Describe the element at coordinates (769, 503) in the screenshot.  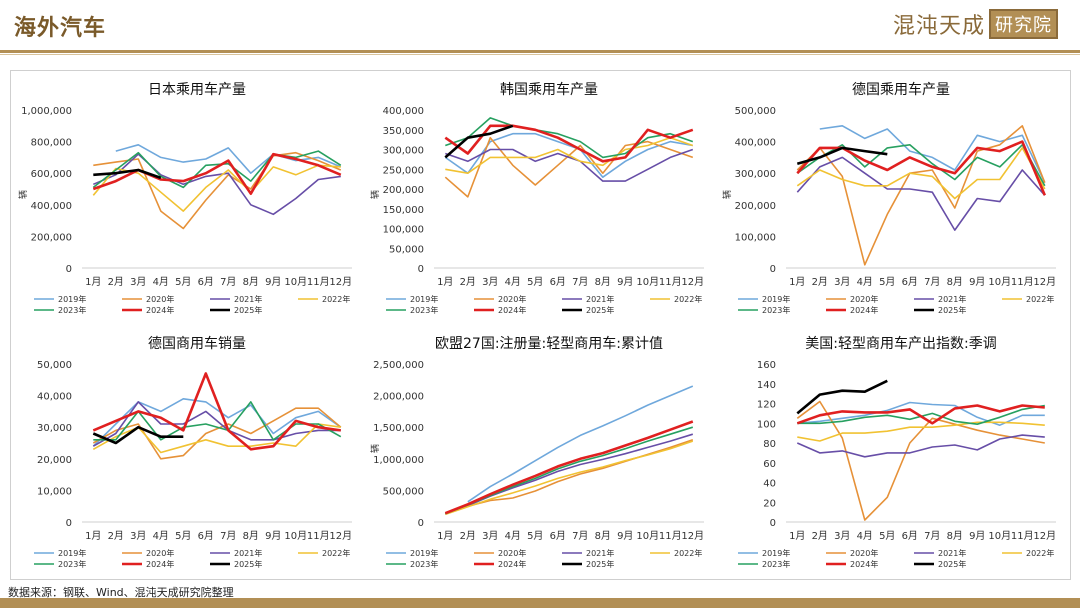
I see `y-tick-label: 20` at that location.